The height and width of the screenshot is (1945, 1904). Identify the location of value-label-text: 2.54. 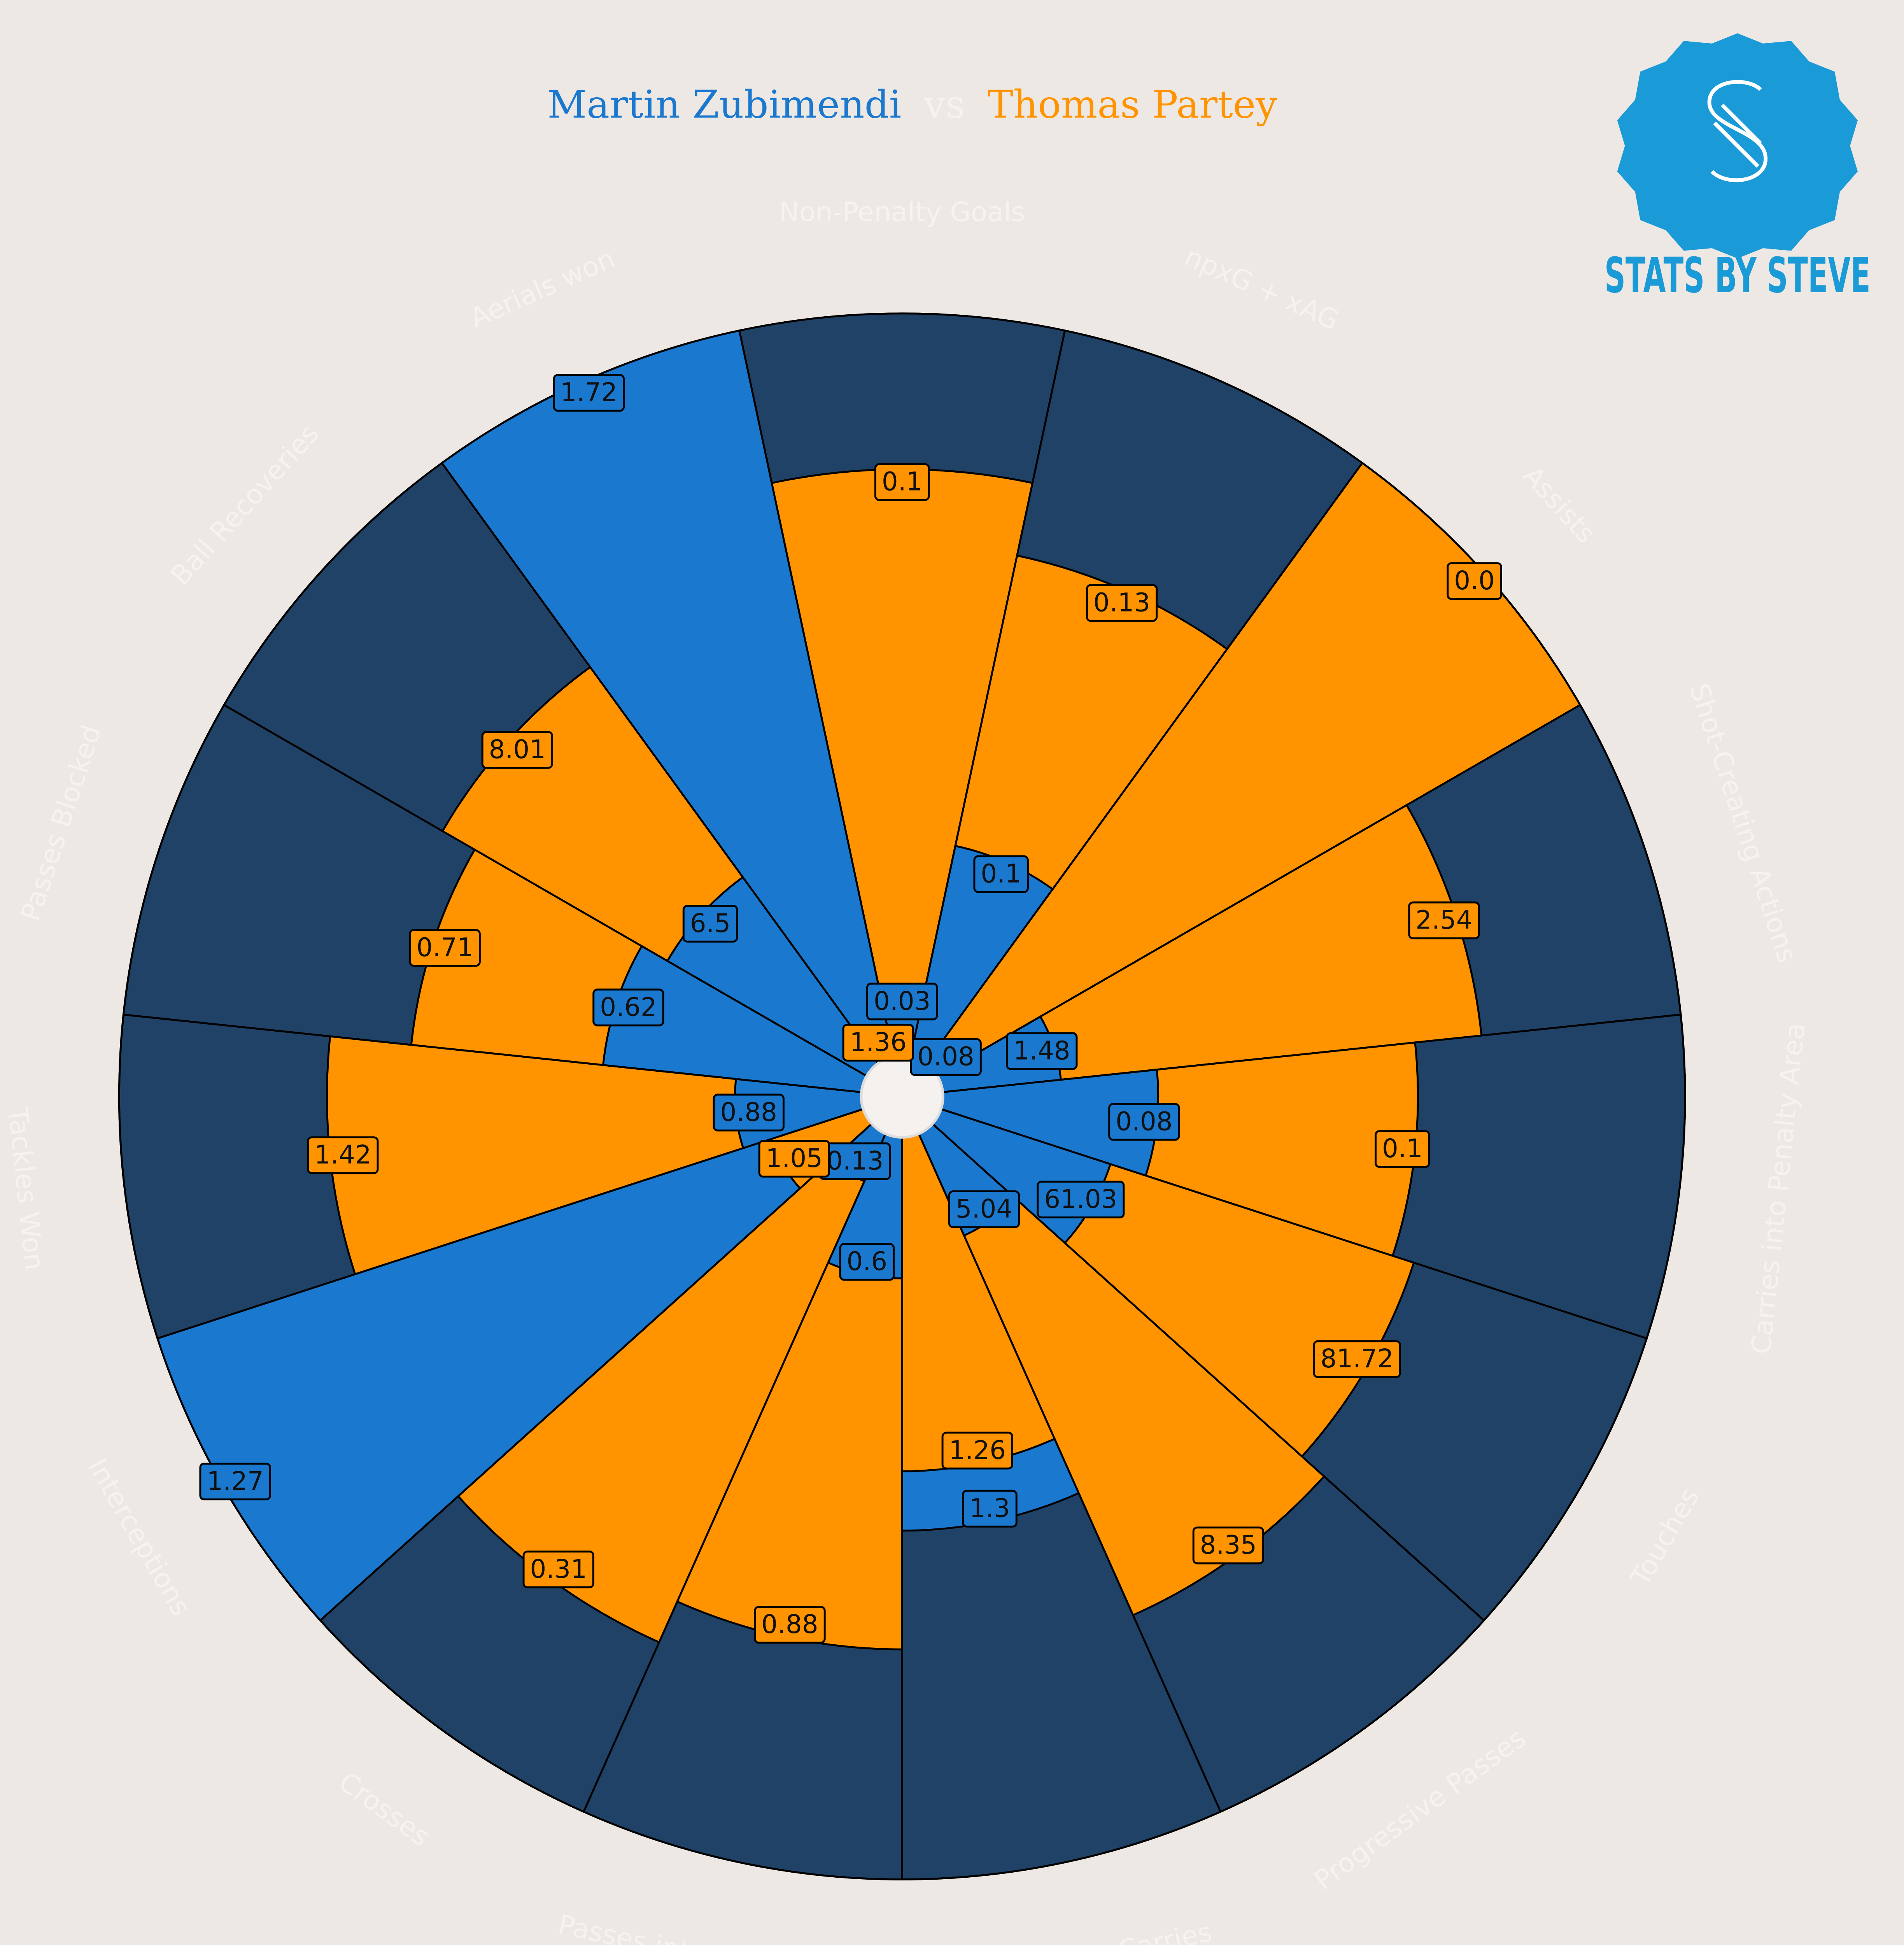
(1443, 920).